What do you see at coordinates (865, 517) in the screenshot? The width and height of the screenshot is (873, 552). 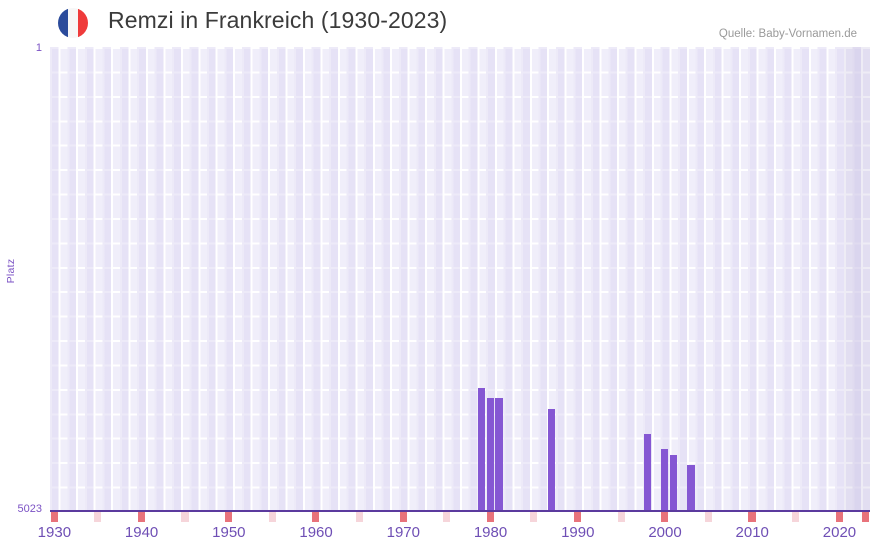 I see `x-tick-2023` at bounding box center [865, 517].